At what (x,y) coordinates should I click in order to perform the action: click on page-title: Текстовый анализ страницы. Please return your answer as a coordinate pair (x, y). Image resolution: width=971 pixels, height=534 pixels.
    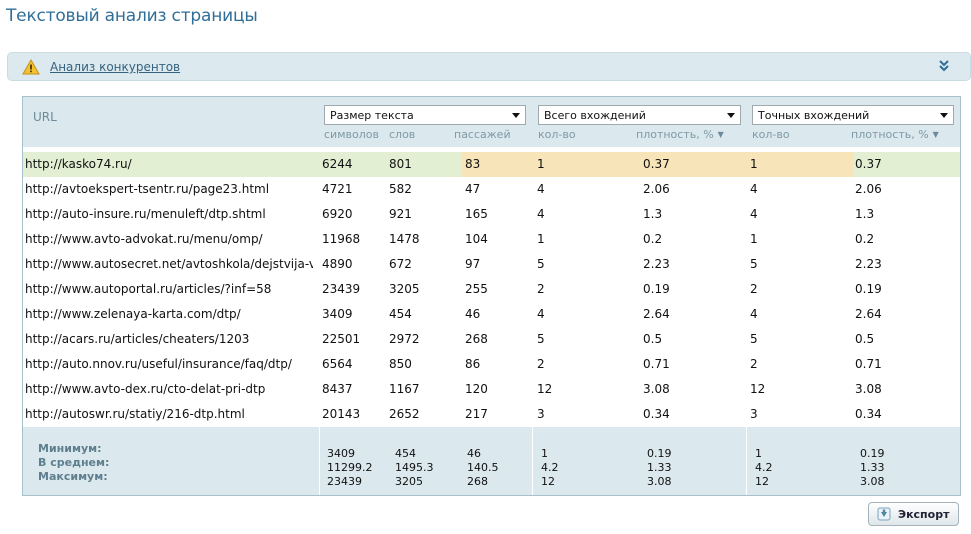
    Looking at the image, I should click on (132, 16).